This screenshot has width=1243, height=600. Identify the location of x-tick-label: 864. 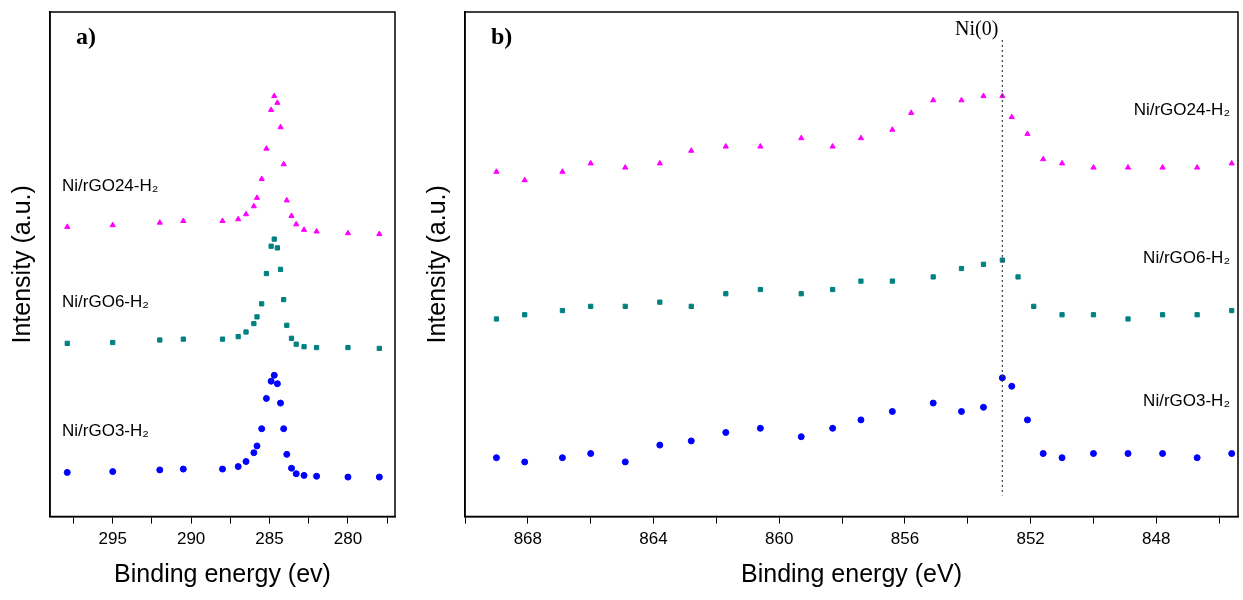
(653, 539).